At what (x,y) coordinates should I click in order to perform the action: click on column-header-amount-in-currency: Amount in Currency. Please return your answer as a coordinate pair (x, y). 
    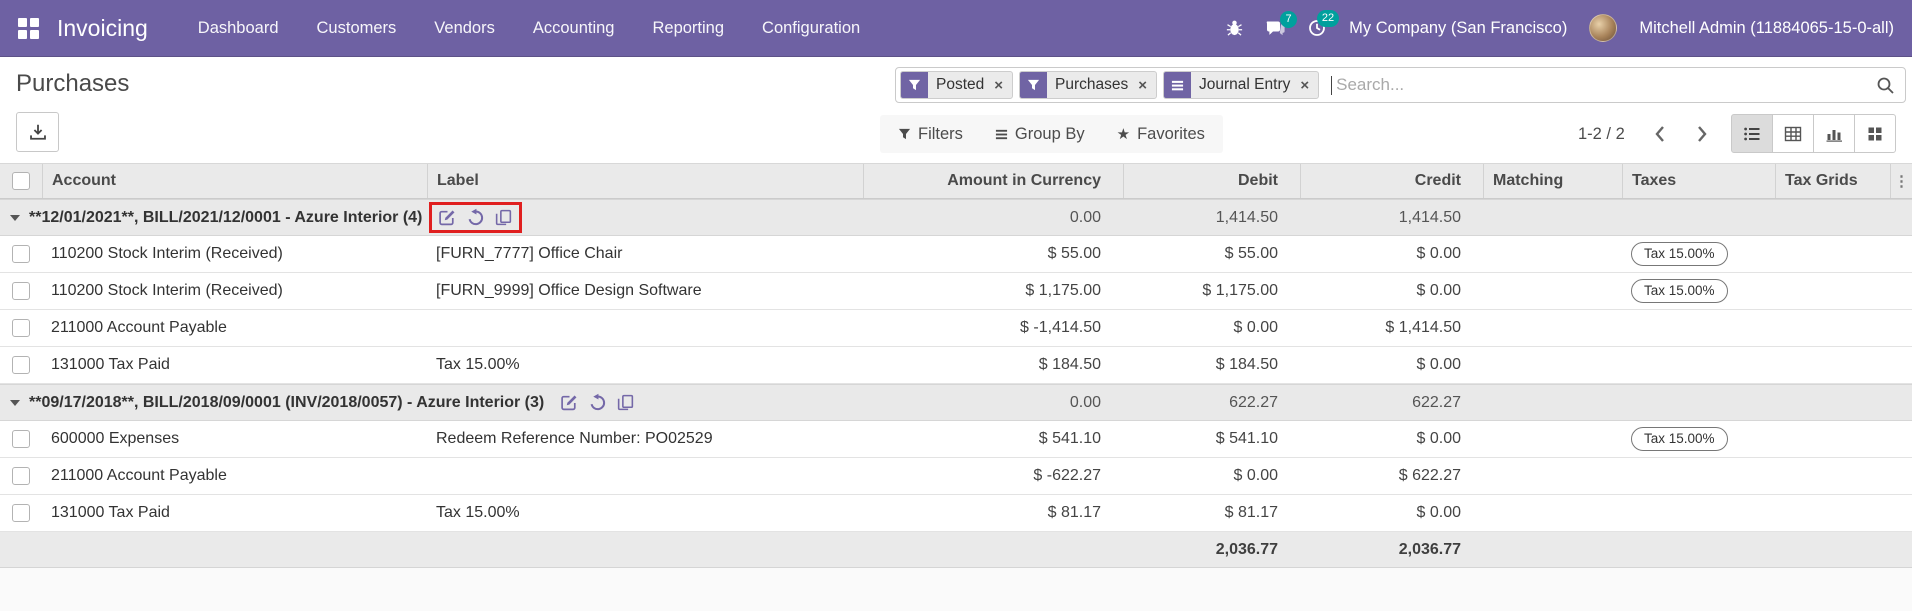
    Looking at the image, I should click on (993, 181).